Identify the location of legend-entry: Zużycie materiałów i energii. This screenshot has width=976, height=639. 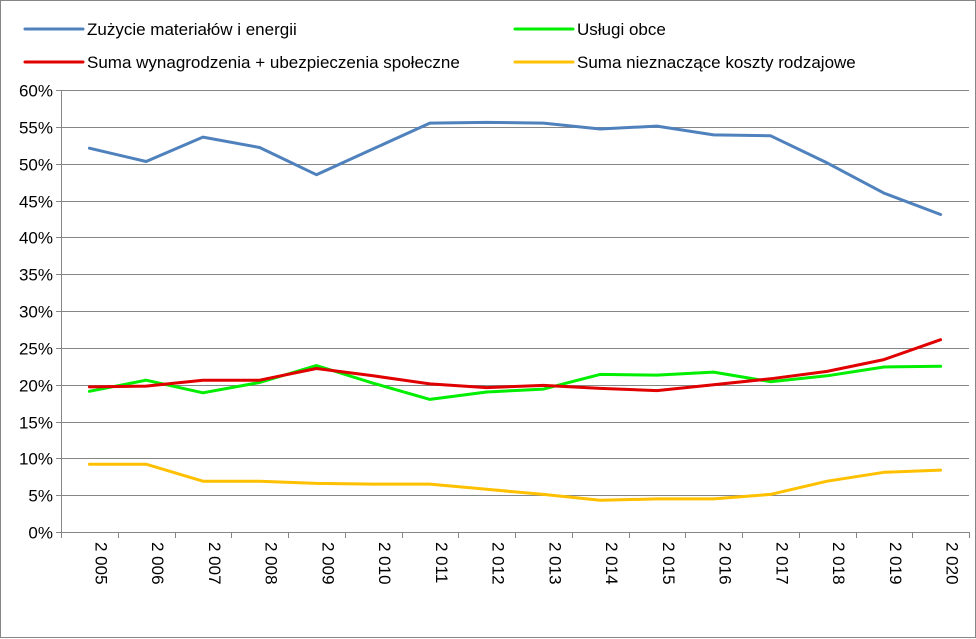
(160, 29).